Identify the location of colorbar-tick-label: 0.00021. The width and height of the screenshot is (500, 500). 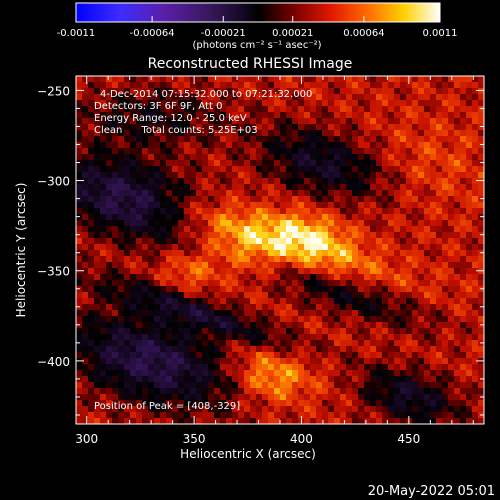
(292, 33).